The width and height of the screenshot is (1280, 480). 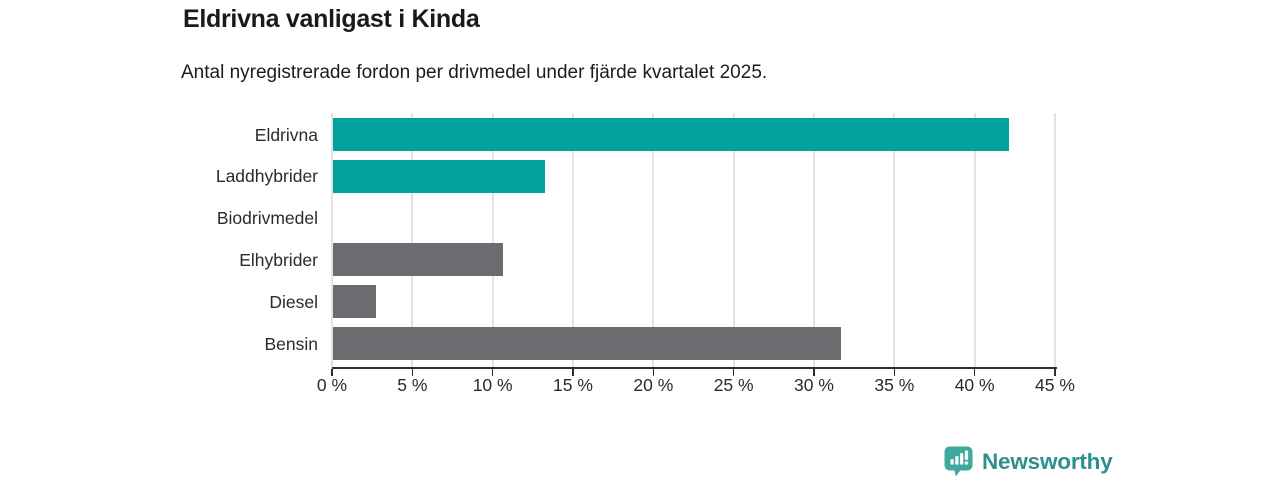 What do you see at coordinates (267, 218) in the screenshot?
I see `category-label: Biodrivmedel` at bounding box center [267, 218].